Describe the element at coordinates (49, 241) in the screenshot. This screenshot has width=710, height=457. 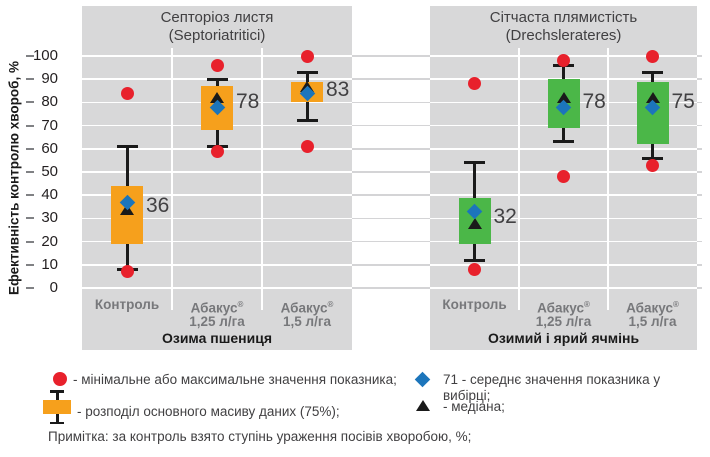
I see `y-tick-label: 20` at that location.